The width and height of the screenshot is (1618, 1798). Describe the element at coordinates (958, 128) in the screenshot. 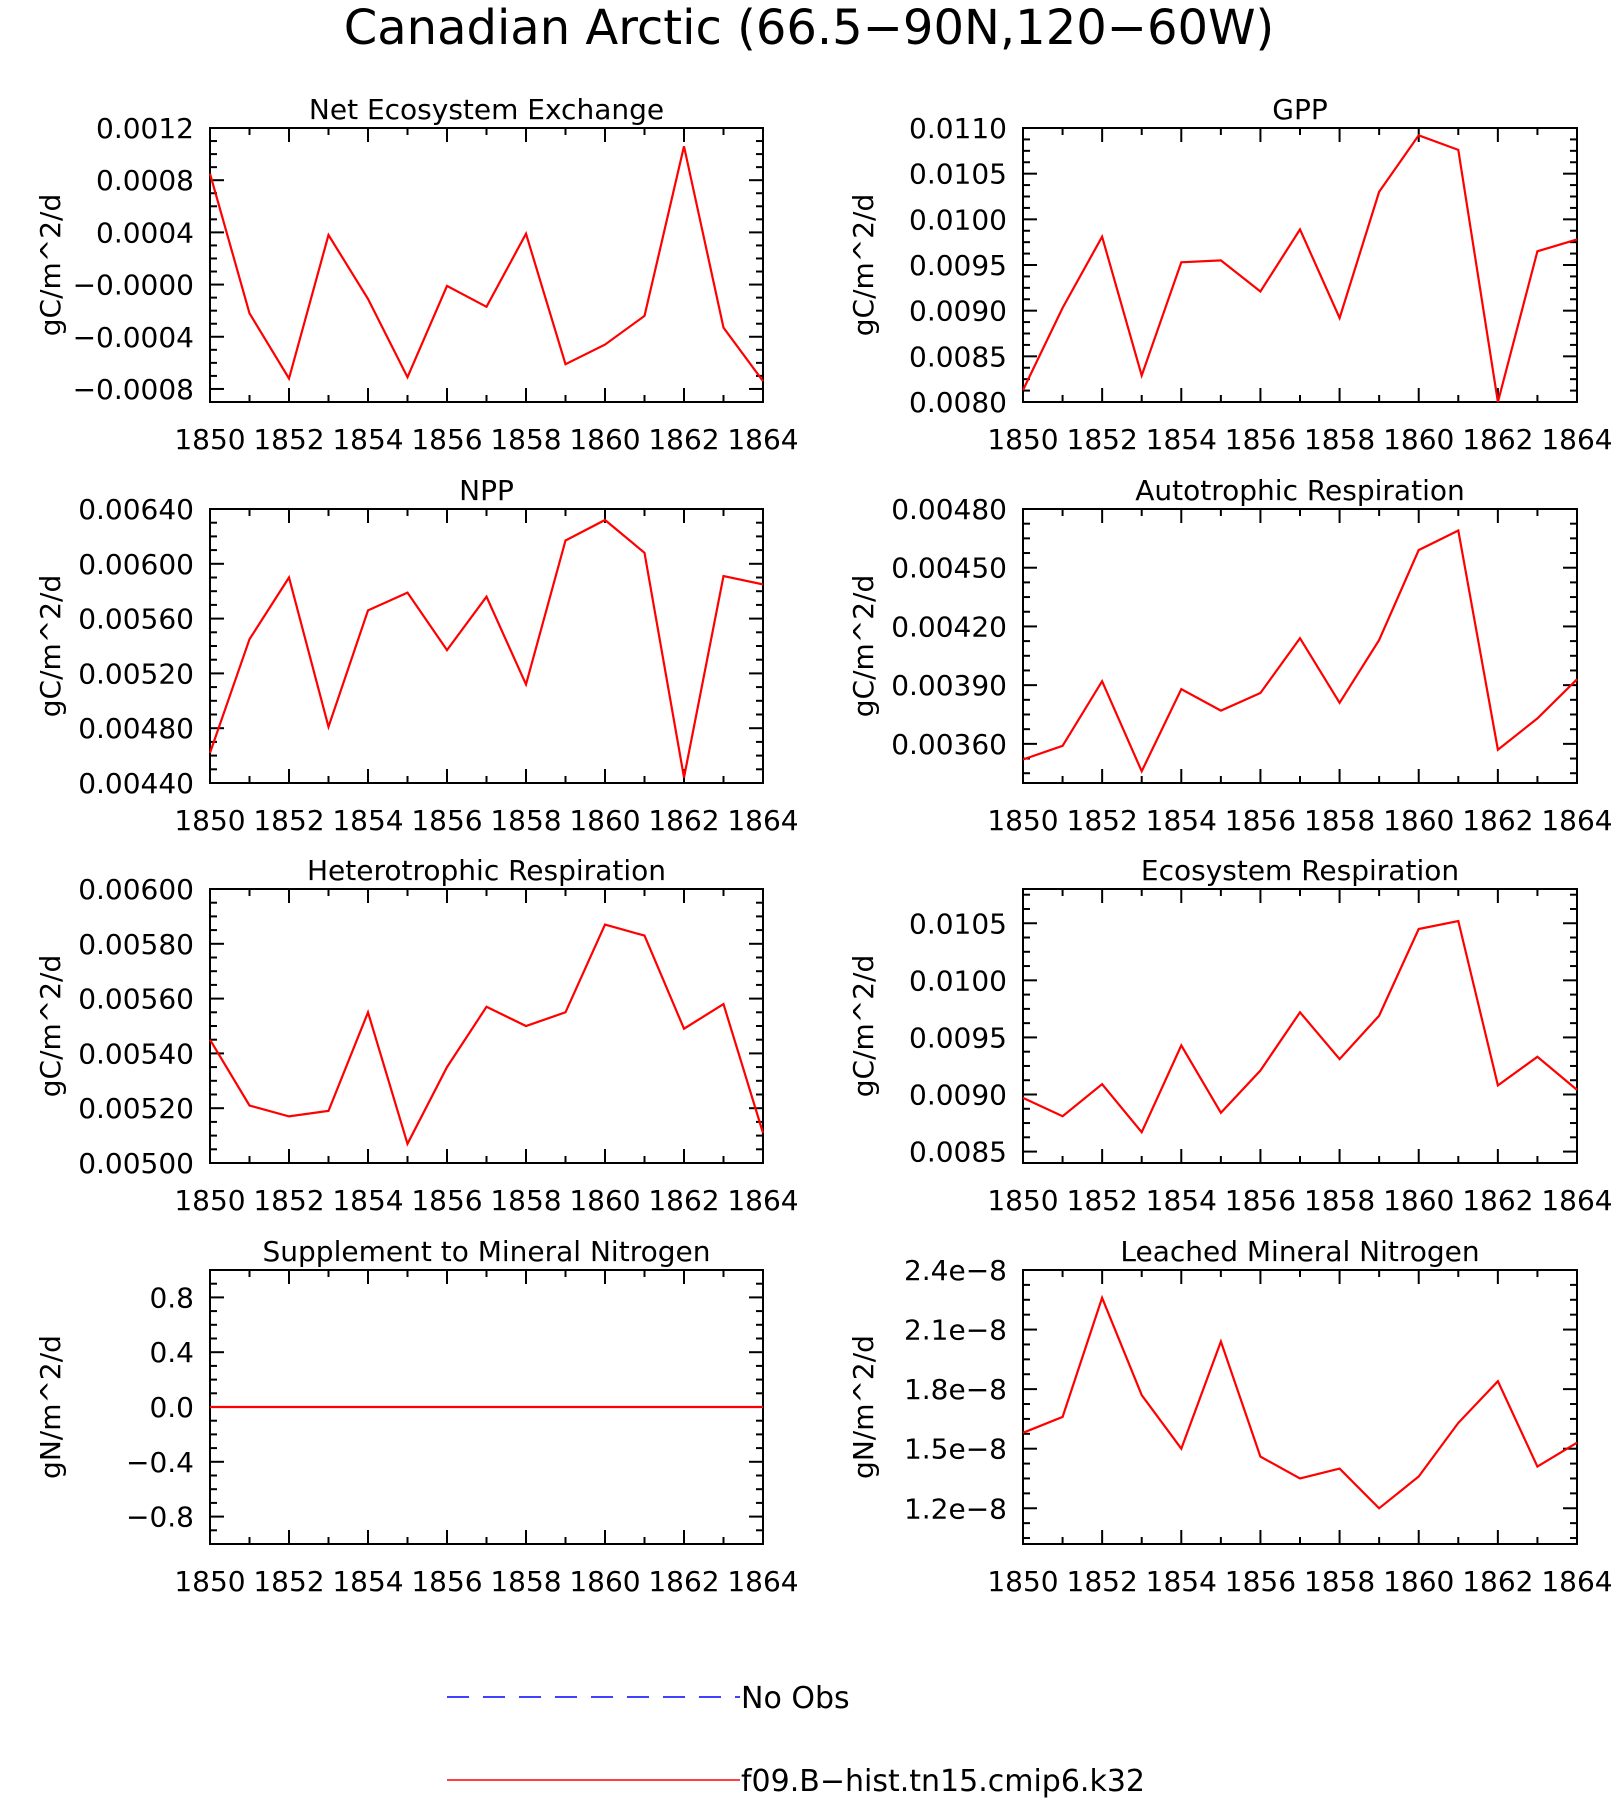

I see `y-tick-label: 0.0110` at that location.